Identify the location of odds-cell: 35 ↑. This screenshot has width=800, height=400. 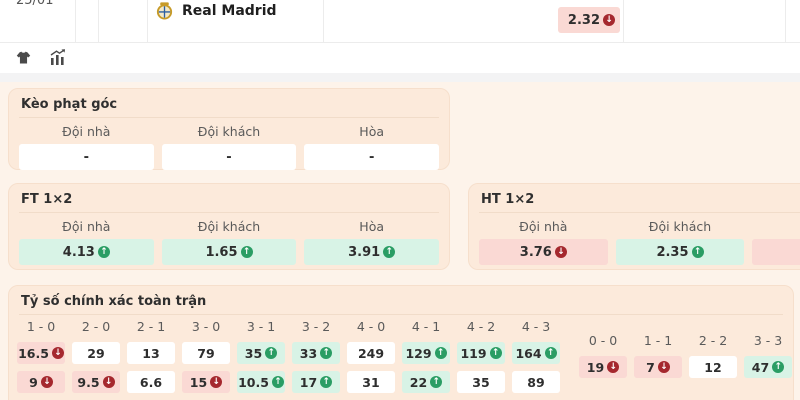
(261, 353).